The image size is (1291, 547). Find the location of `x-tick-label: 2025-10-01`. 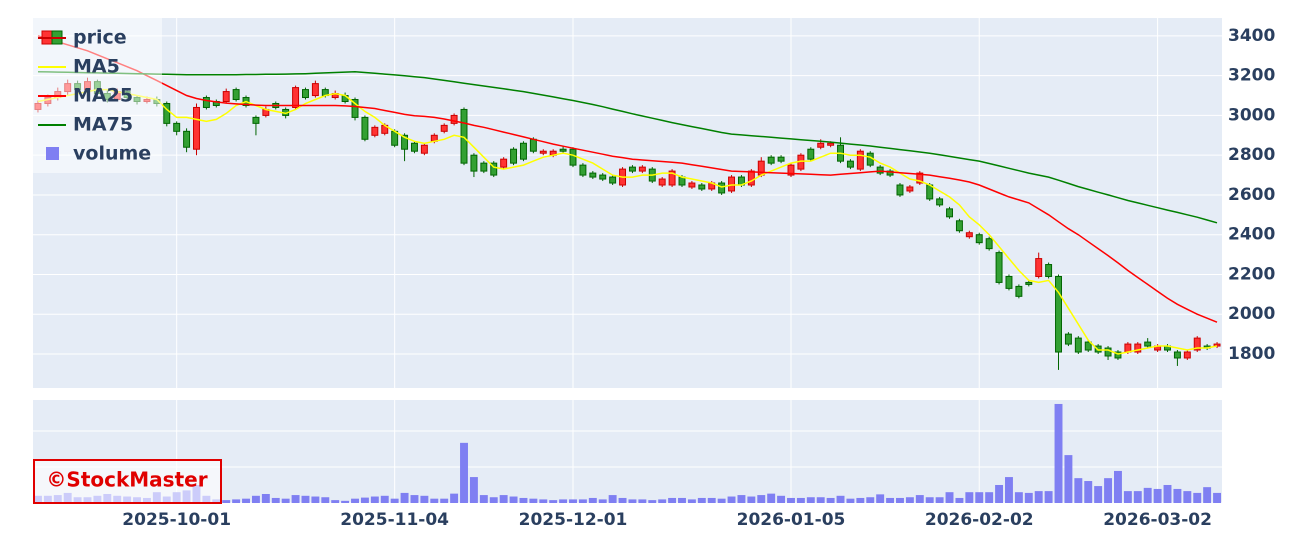

x-tick-label: 2025-10-01 is located at coordinates (176, 520).